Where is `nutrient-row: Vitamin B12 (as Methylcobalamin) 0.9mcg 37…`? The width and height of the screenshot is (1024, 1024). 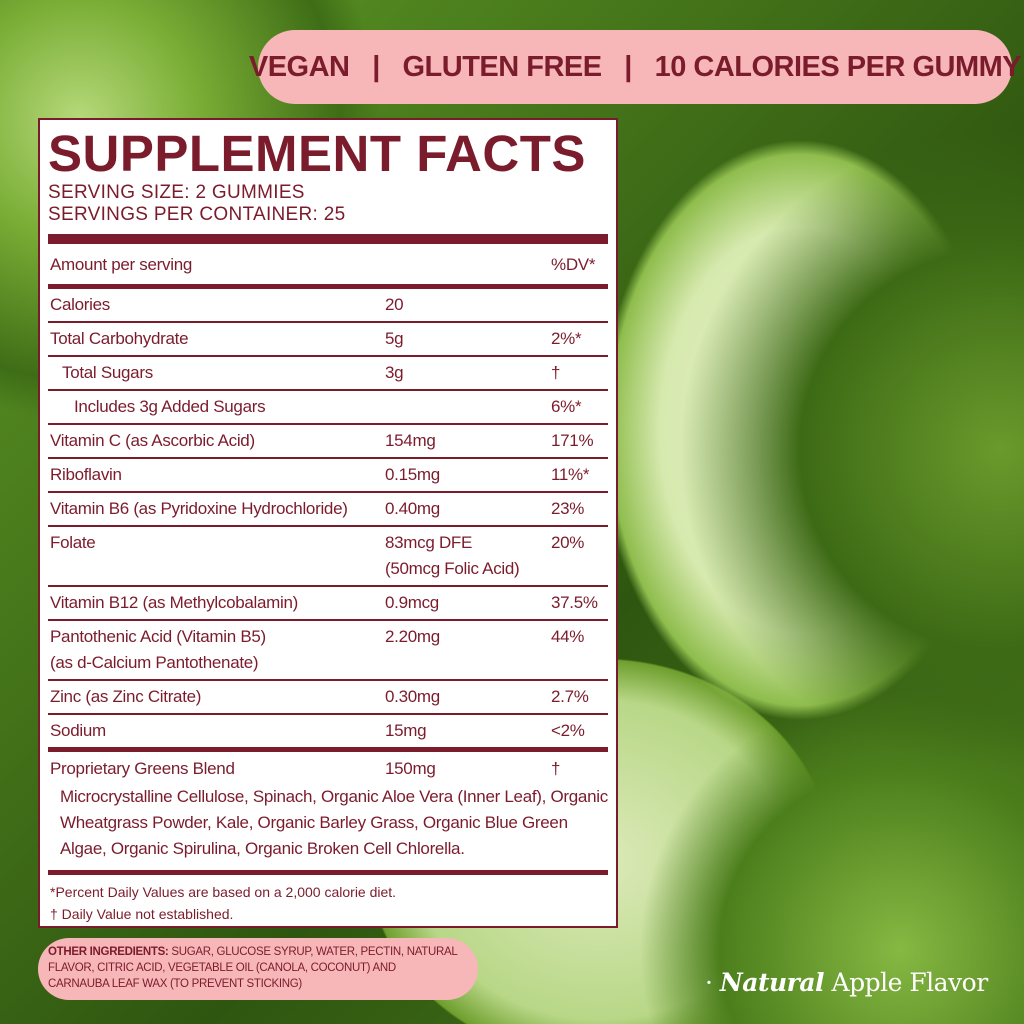
nutrient-row: Vitamin B12 (as Methylcobalamin) 0.9mcg 37… is located at coordinates (328, 604).